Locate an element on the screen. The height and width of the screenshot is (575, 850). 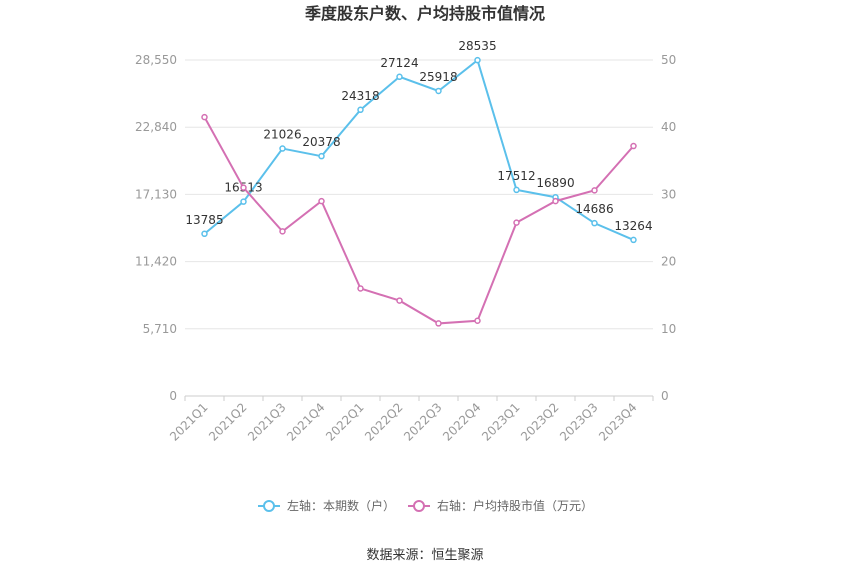
right-tick-label: 20 is located at coordinates (668, 262).